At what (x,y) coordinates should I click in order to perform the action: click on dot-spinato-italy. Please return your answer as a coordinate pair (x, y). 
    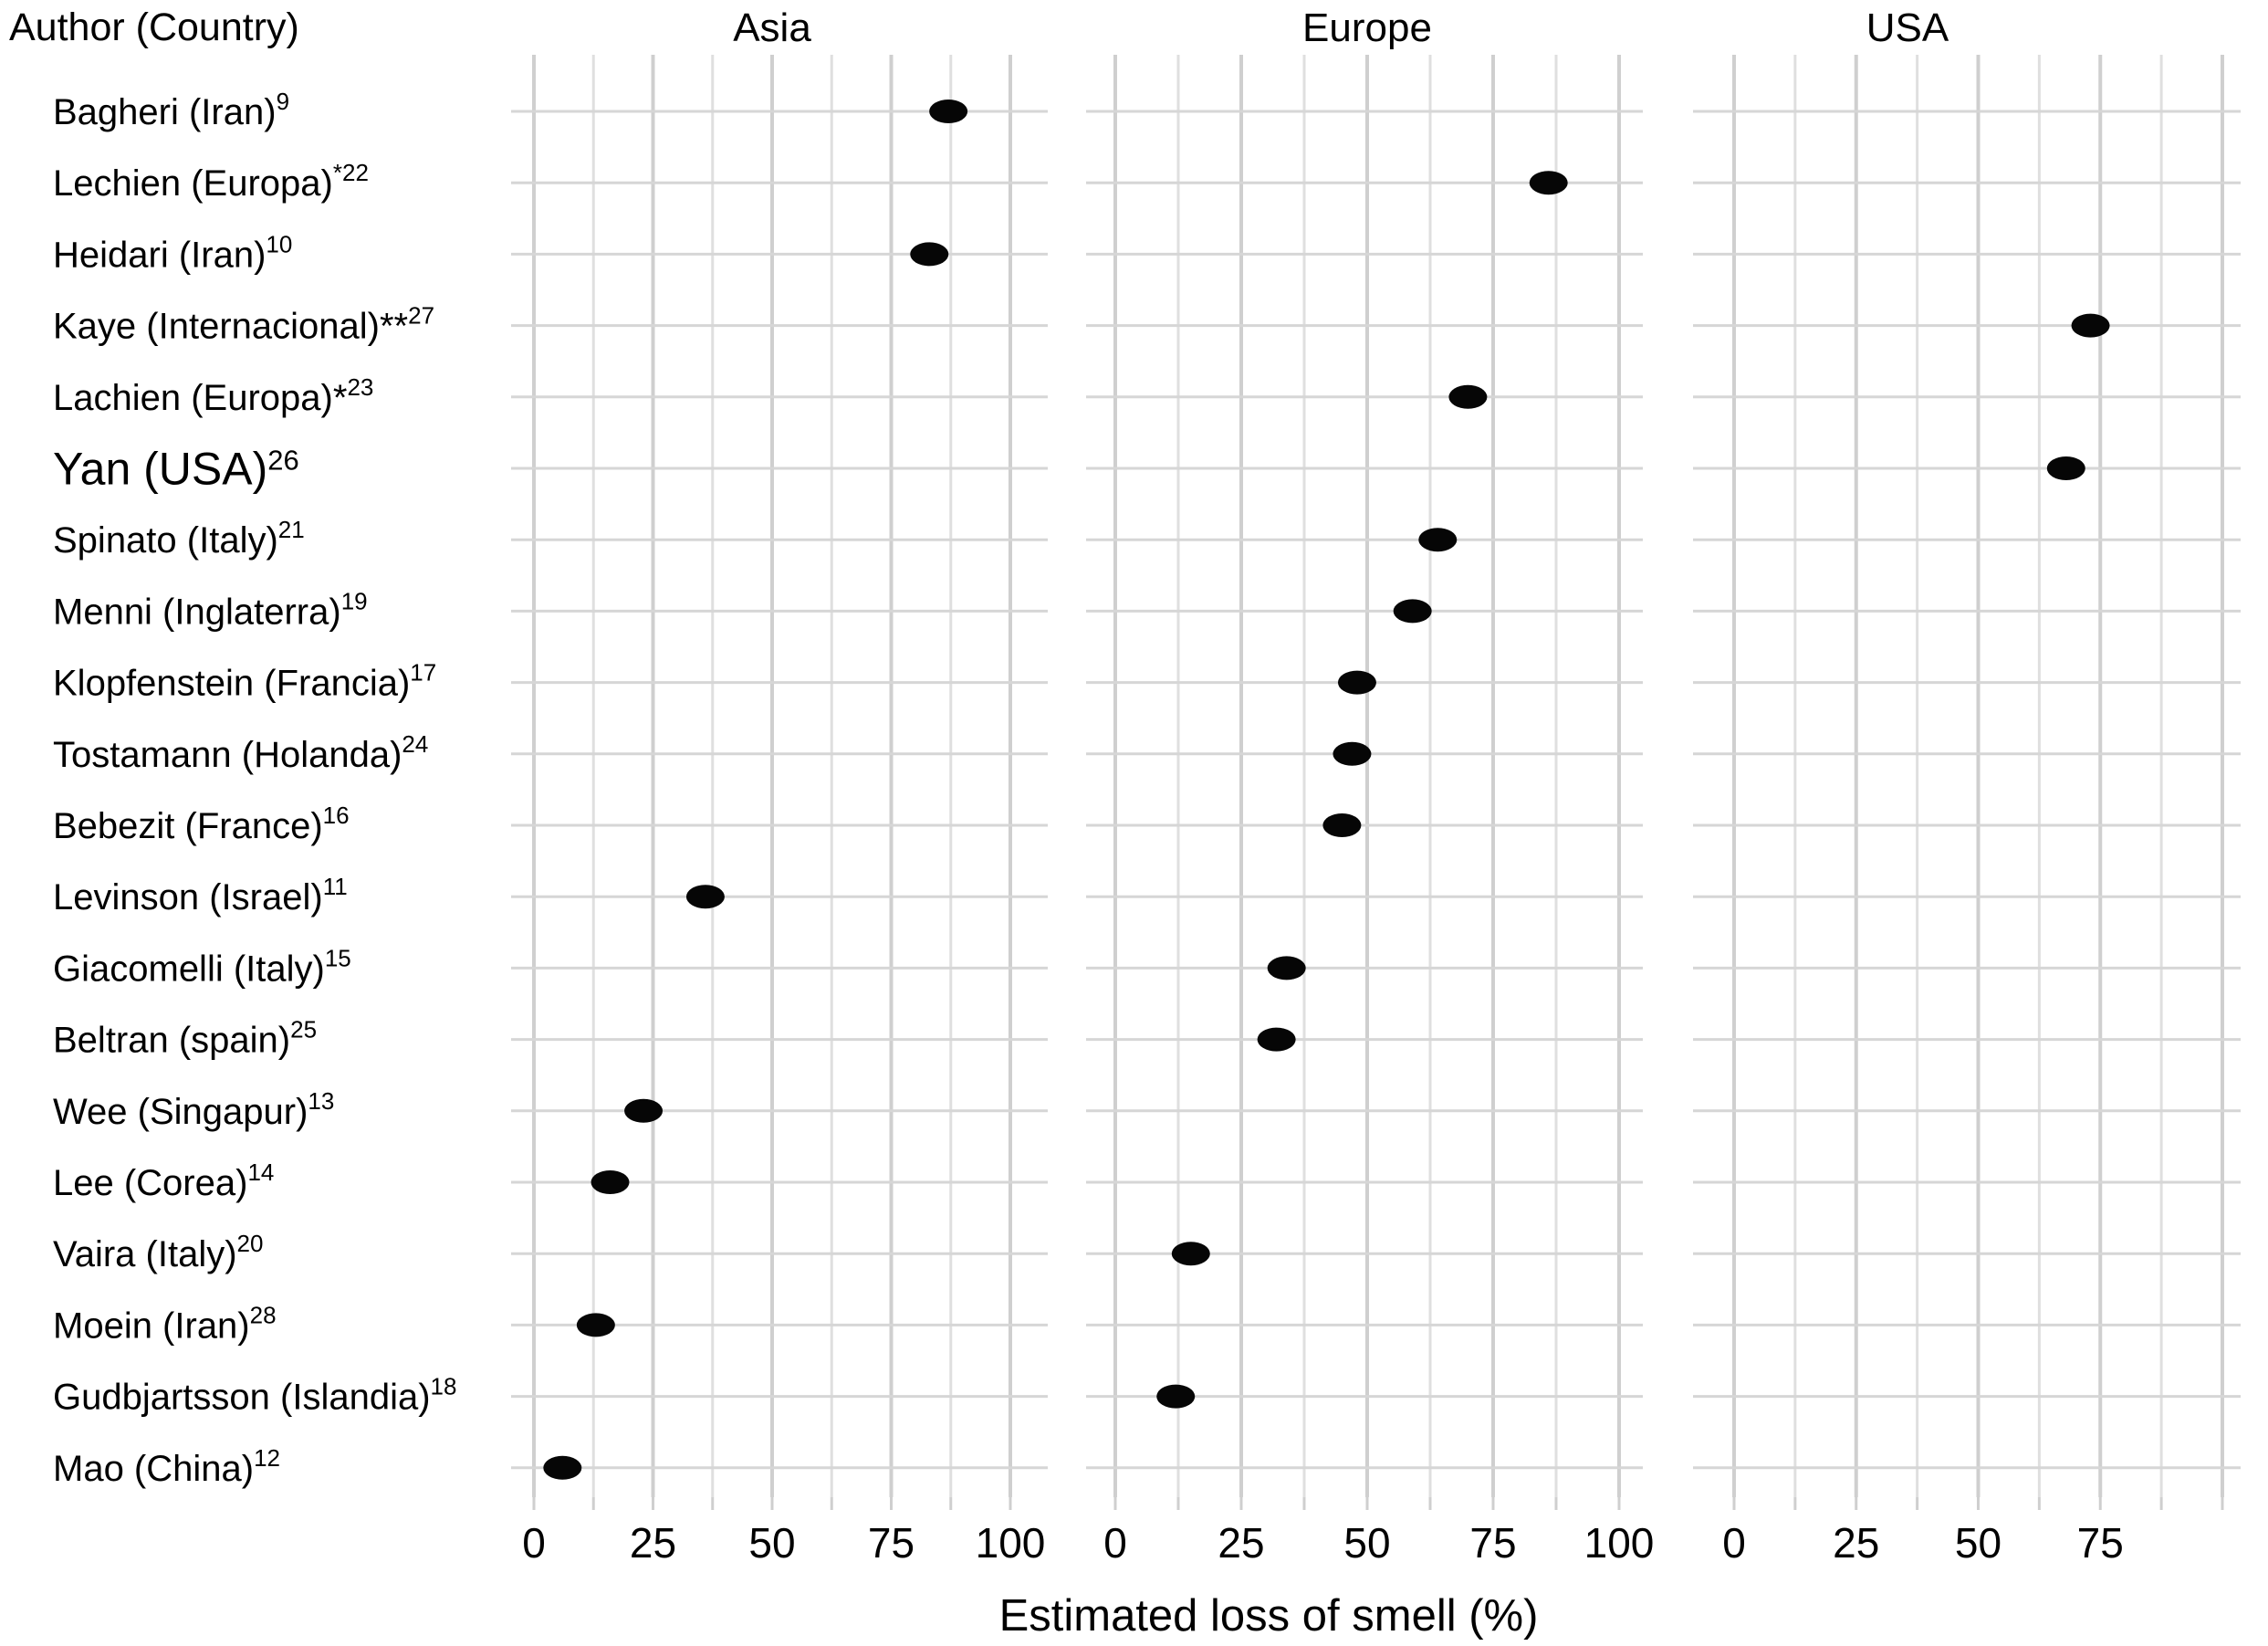
    Looking at the image, I should click on (1438, 540).